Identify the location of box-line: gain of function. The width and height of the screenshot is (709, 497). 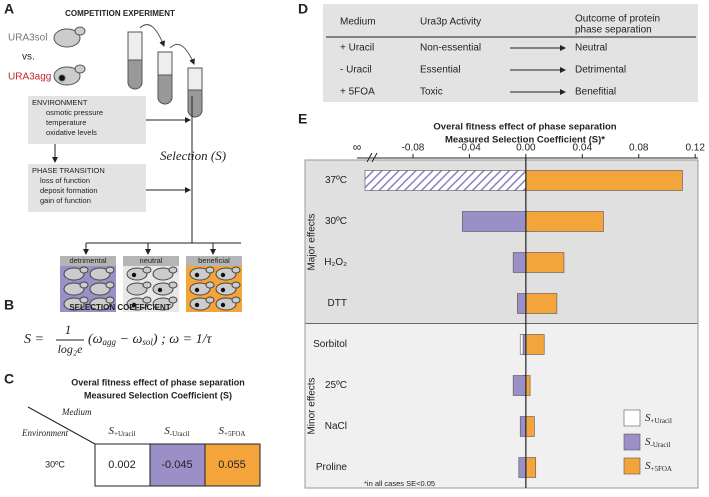
(65, 200).